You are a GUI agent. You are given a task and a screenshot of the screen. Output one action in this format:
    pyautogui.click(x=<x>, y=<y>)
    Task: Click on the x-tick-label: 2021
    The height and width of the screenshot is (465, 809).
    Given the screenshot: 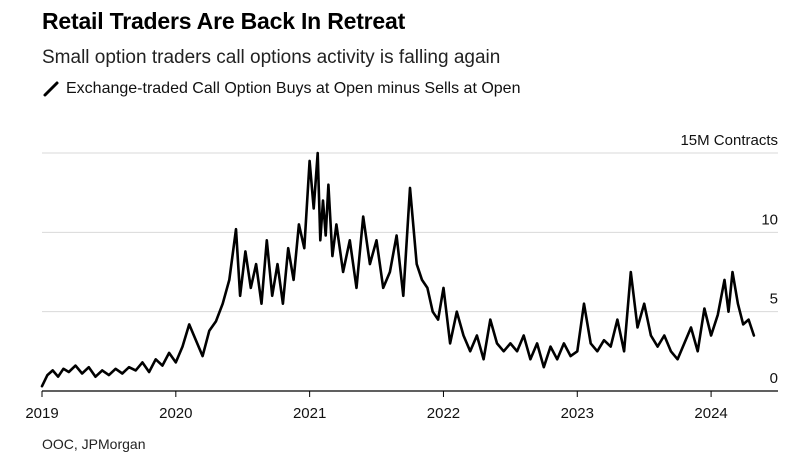 What is the action you would take?
    pyautogui.click(x=309, y=413)
    